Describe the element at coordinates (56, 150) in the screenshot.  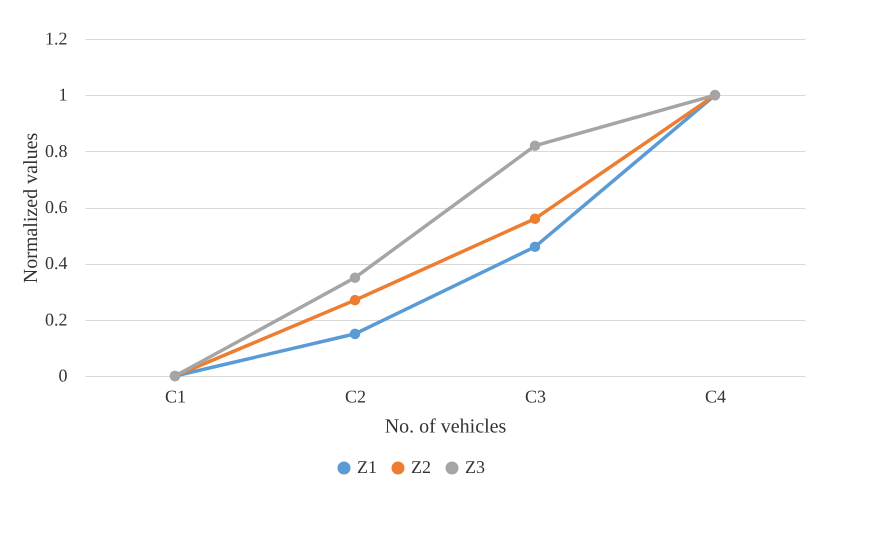
I see `y-tick-label: 0.8` at that location.